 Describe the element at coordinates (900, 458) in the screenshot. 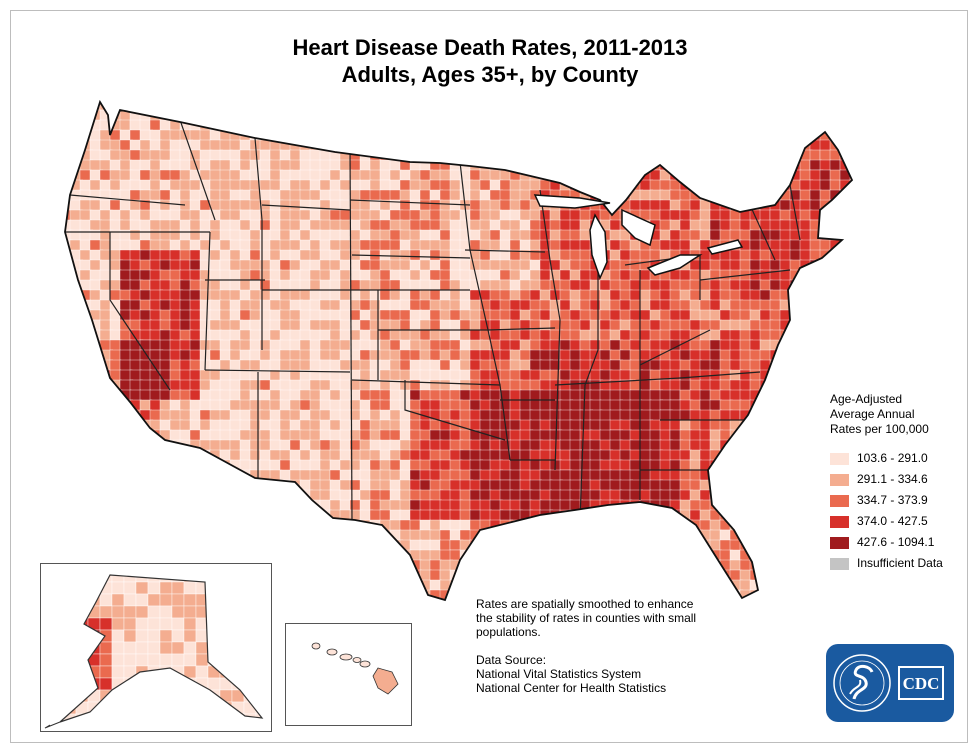

I see `legend-item: 103.6 - 291.0` at that location.